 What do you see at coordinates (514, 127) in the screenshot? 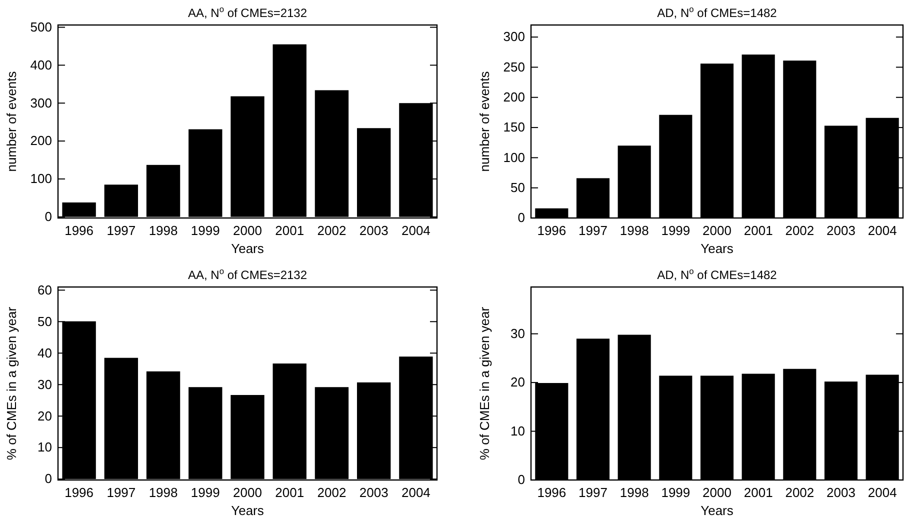
I see `y-tick-label: 150` at bounding box center [514, 127].